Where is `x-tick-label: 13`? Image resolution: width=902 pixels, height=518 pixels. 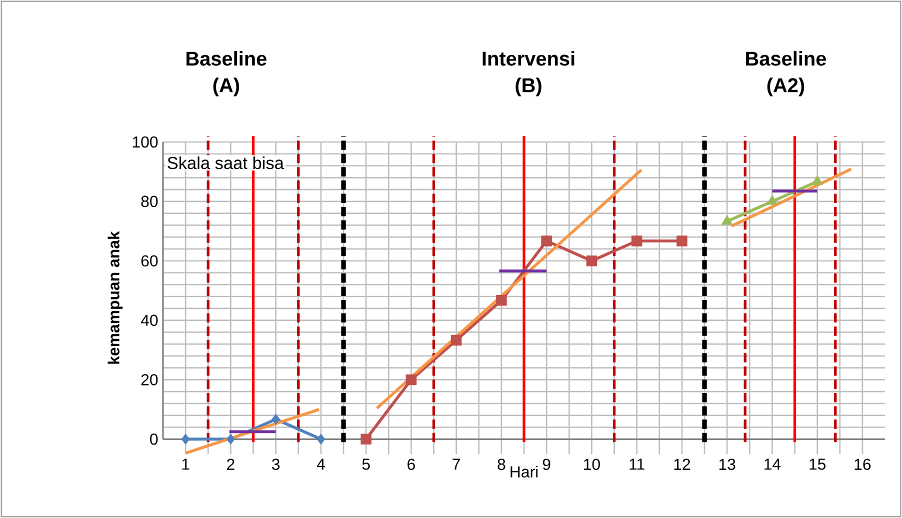
x-tick-label: 13 is located at coordinates (727, 464).